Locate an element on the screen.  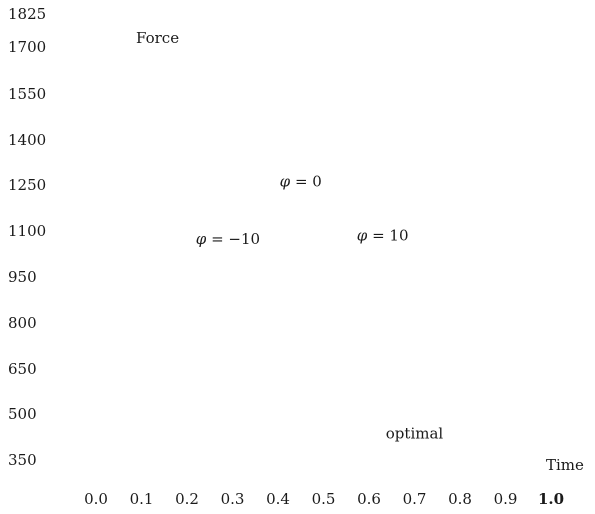
y-tick-label: 1250 is located at coordinates (27, 185).